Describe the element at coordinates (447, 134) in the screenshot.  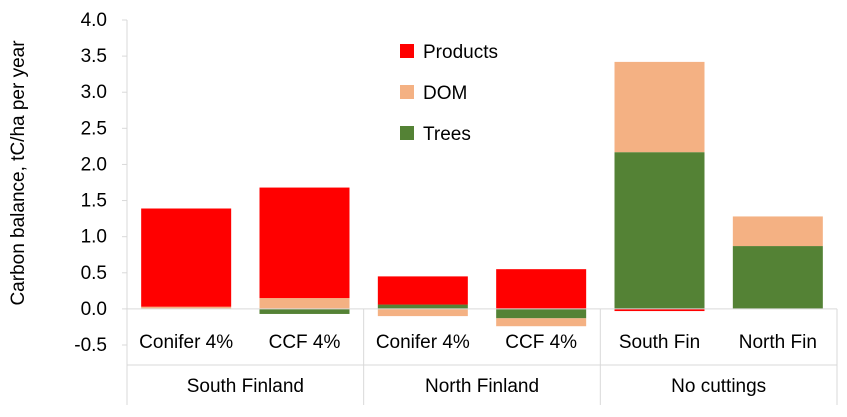
I see `legend-label-trees: Trees` at that location.